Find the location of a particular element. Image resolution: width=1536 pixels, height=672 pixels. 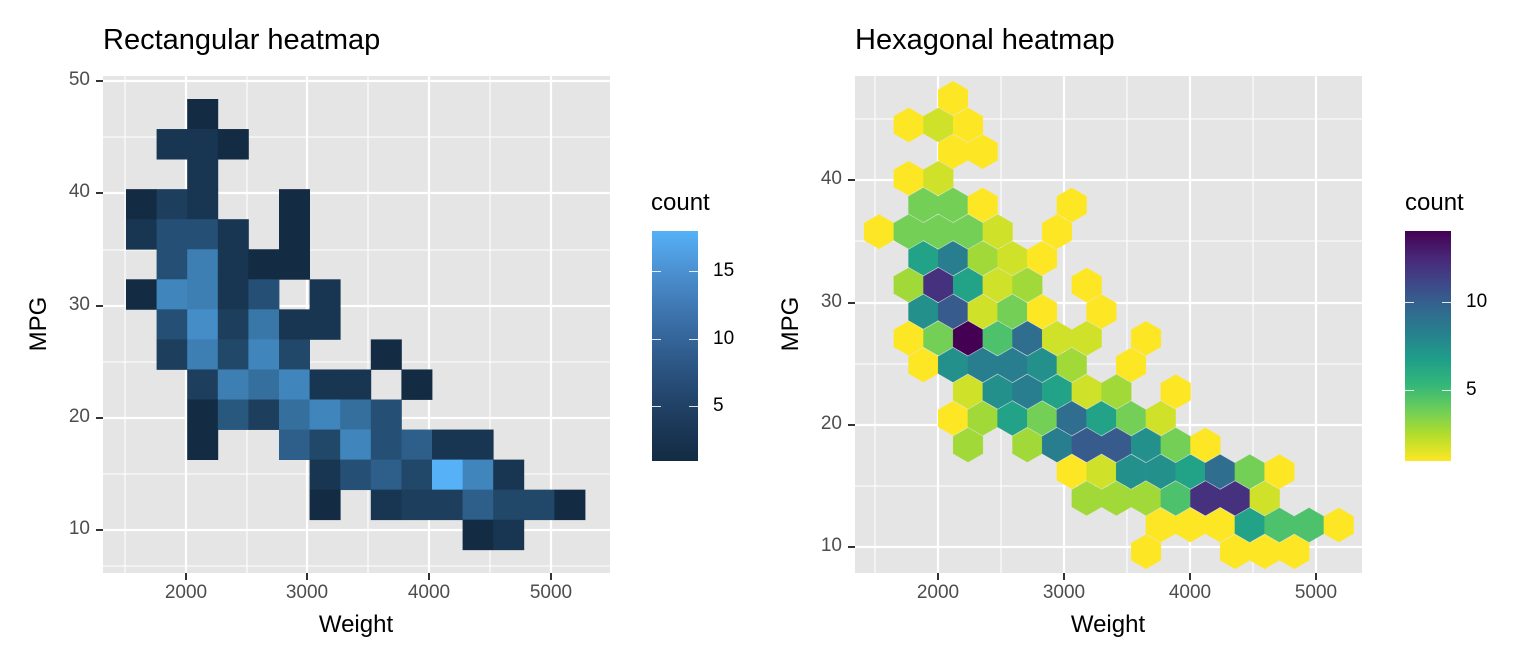

hex-xtick-2000: 2000 is located at coordinates (938, 592).